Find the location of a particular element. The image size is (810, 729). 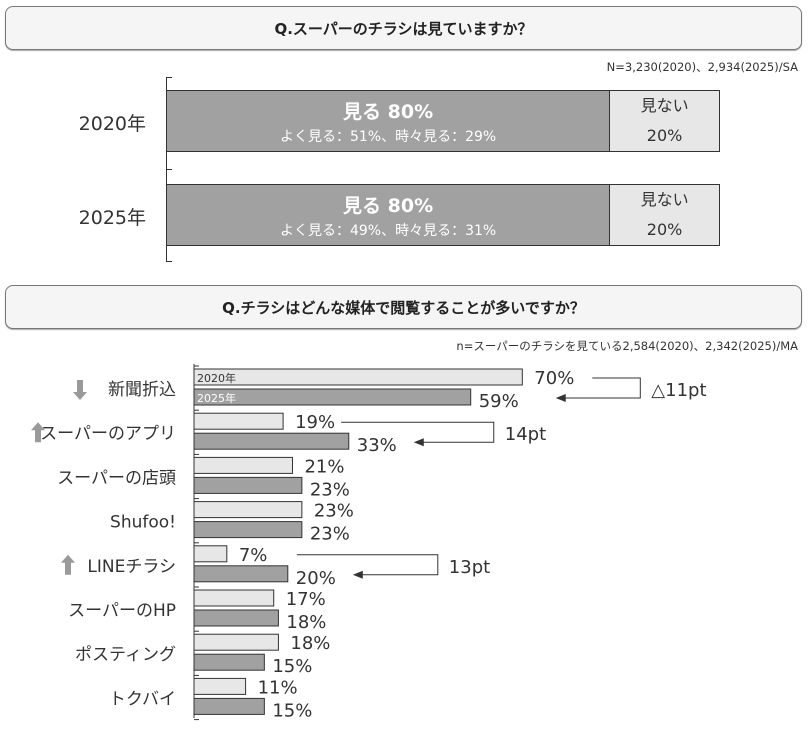

value-label: 59% is located at coordinates (499, 401).